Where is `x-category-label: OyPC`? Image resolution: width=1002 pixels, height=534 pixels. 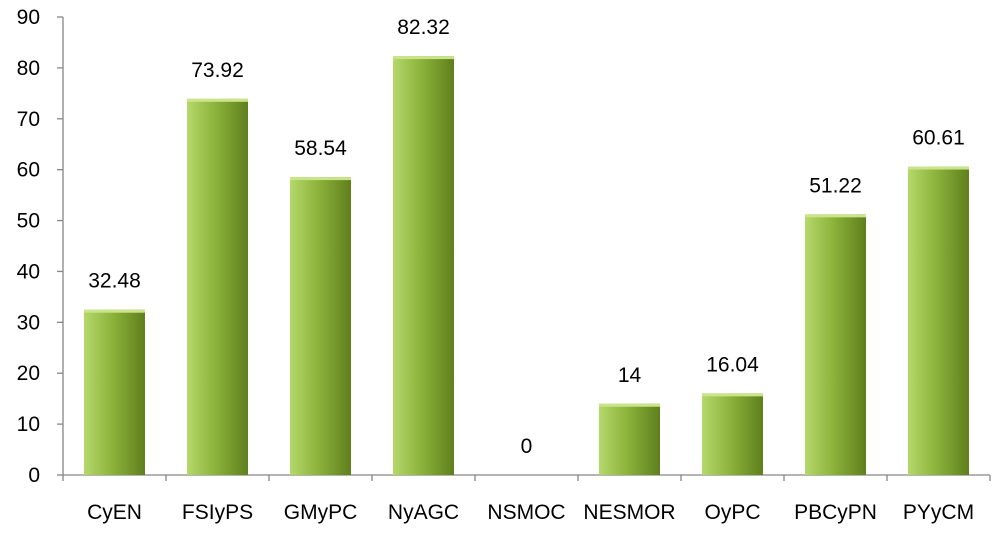 x-category-label: OyPC is located at coordinates (732, 512).